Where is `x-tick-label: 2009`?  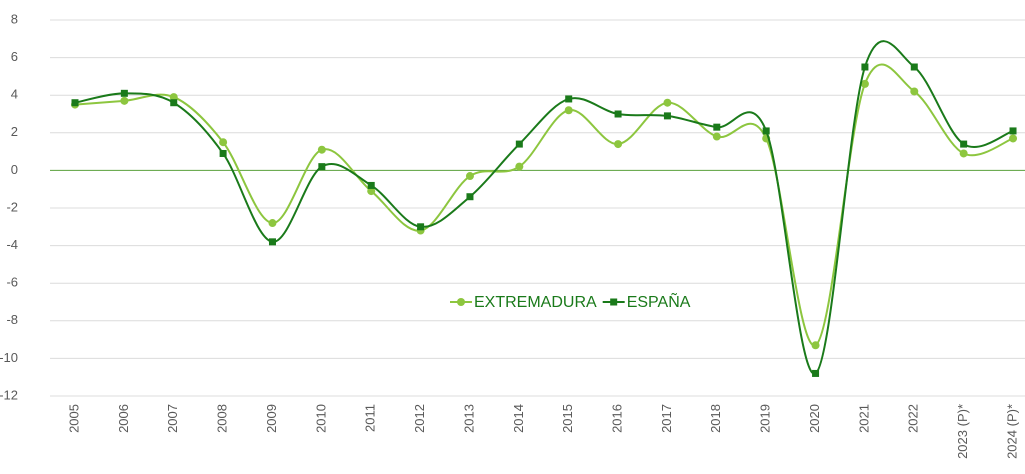 x-tick-label: 2009 is located at coordinates (271, 418).